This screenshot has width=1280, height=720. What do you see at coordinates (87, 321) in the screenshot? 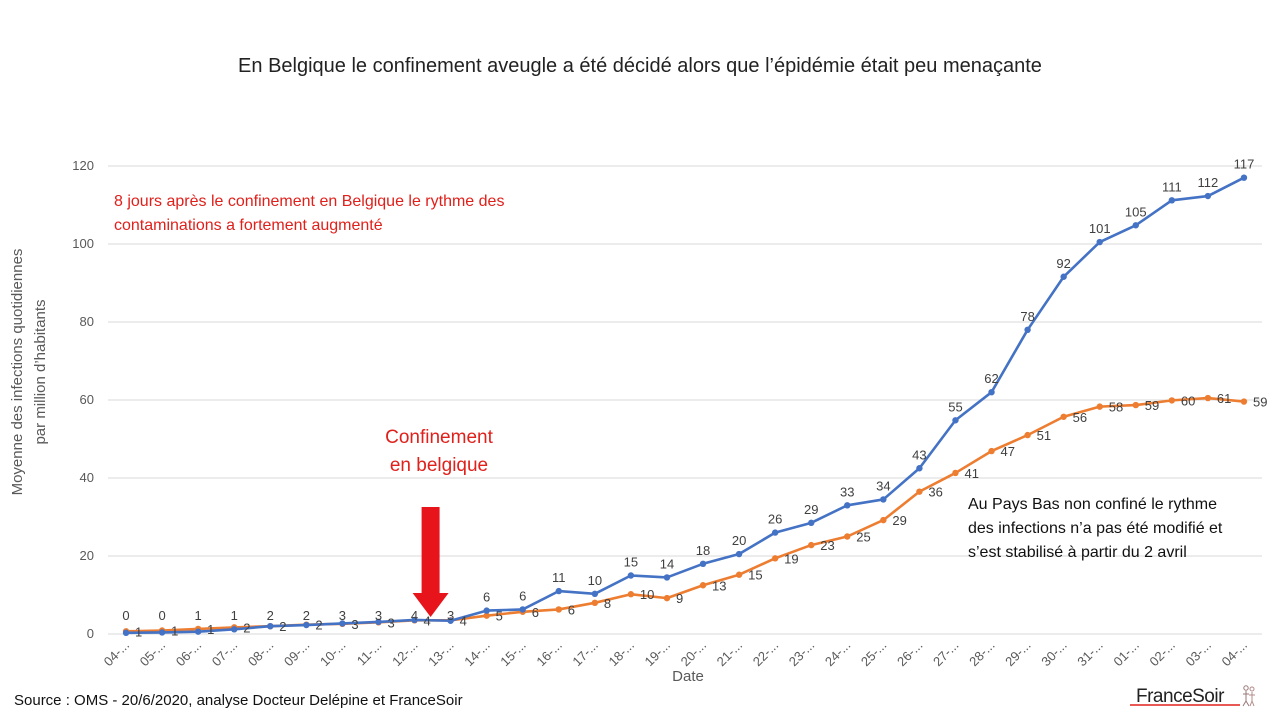
I see `y-tick-label: 80` at bounding box center [87, 321].